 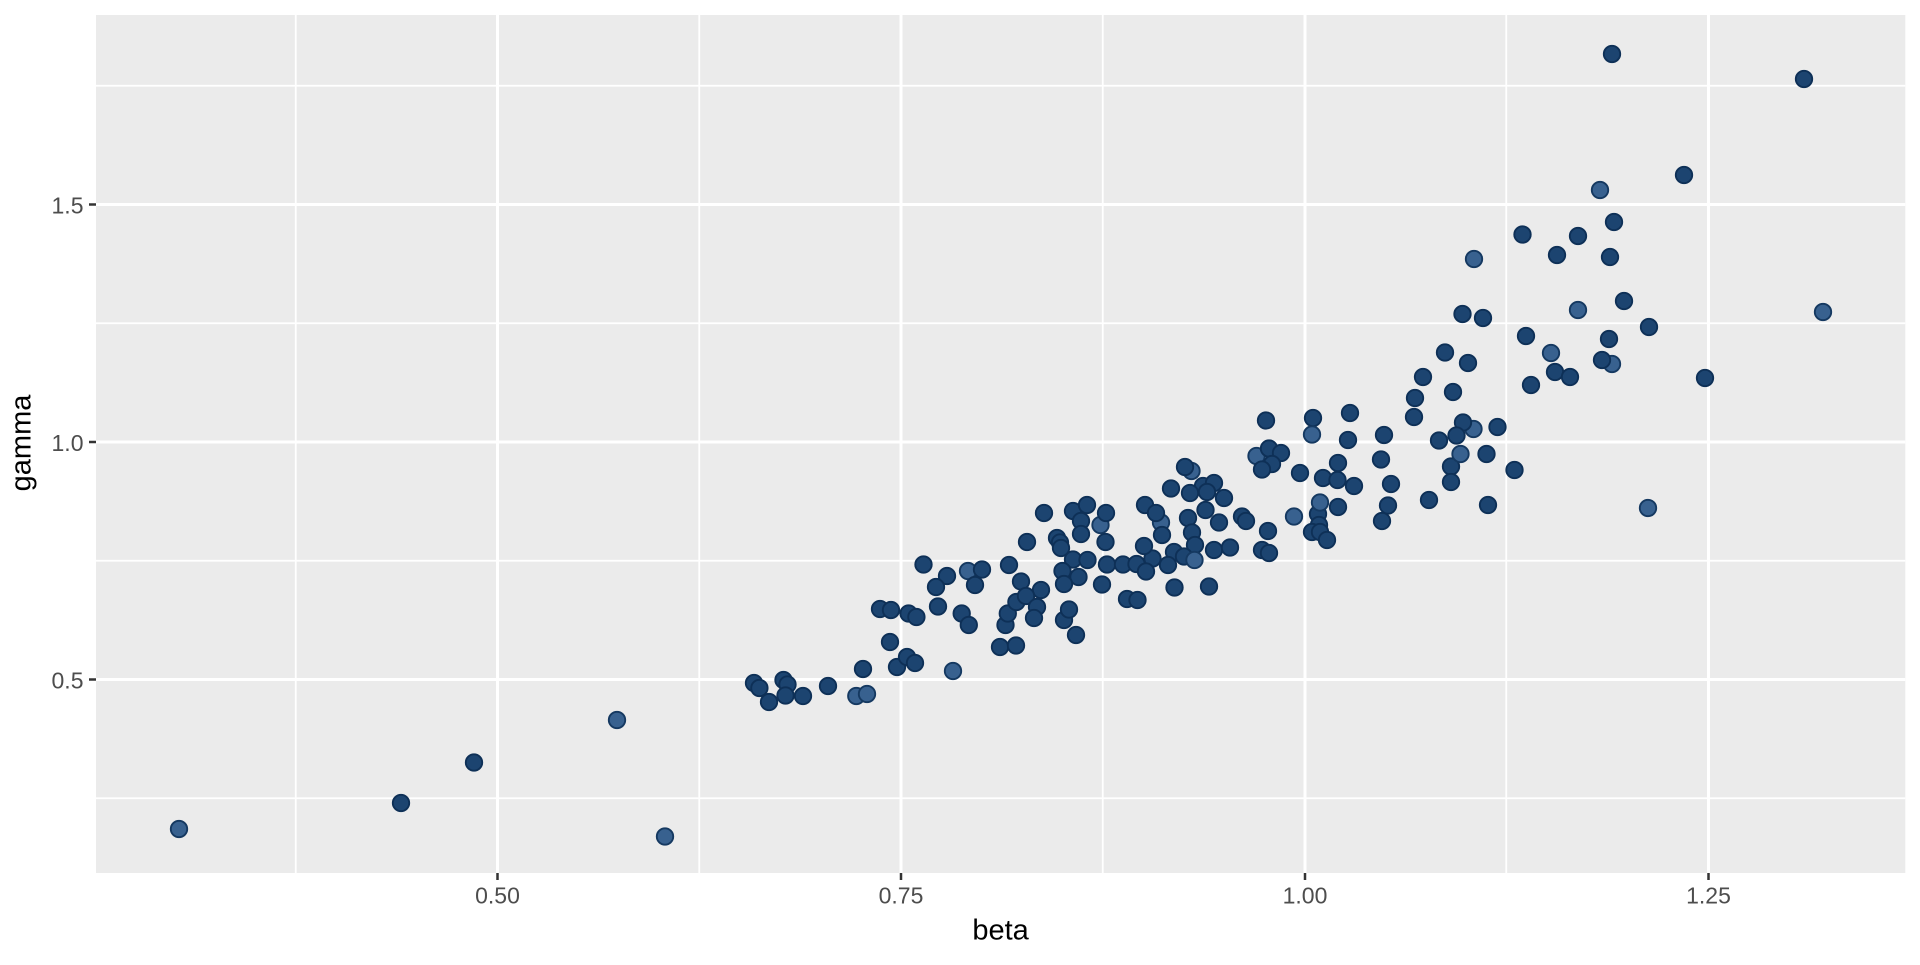 What do you see at coordinates (68, 443) in the screenshot?
I see `svg-text: 1.0` at bounding box center [68, 443].